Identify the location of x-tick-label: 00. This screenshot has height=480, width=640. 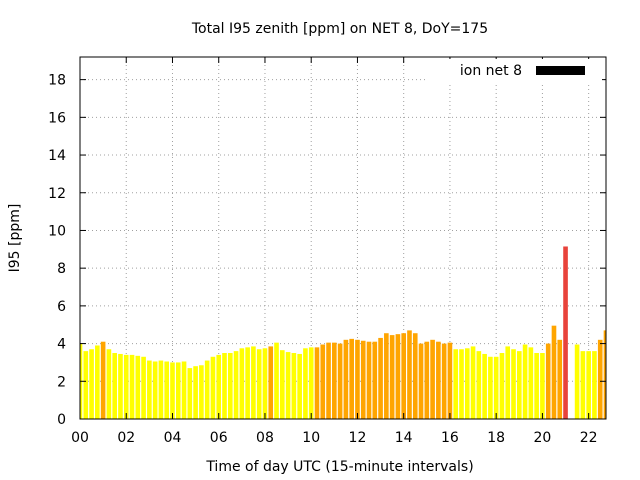
(80, 438).